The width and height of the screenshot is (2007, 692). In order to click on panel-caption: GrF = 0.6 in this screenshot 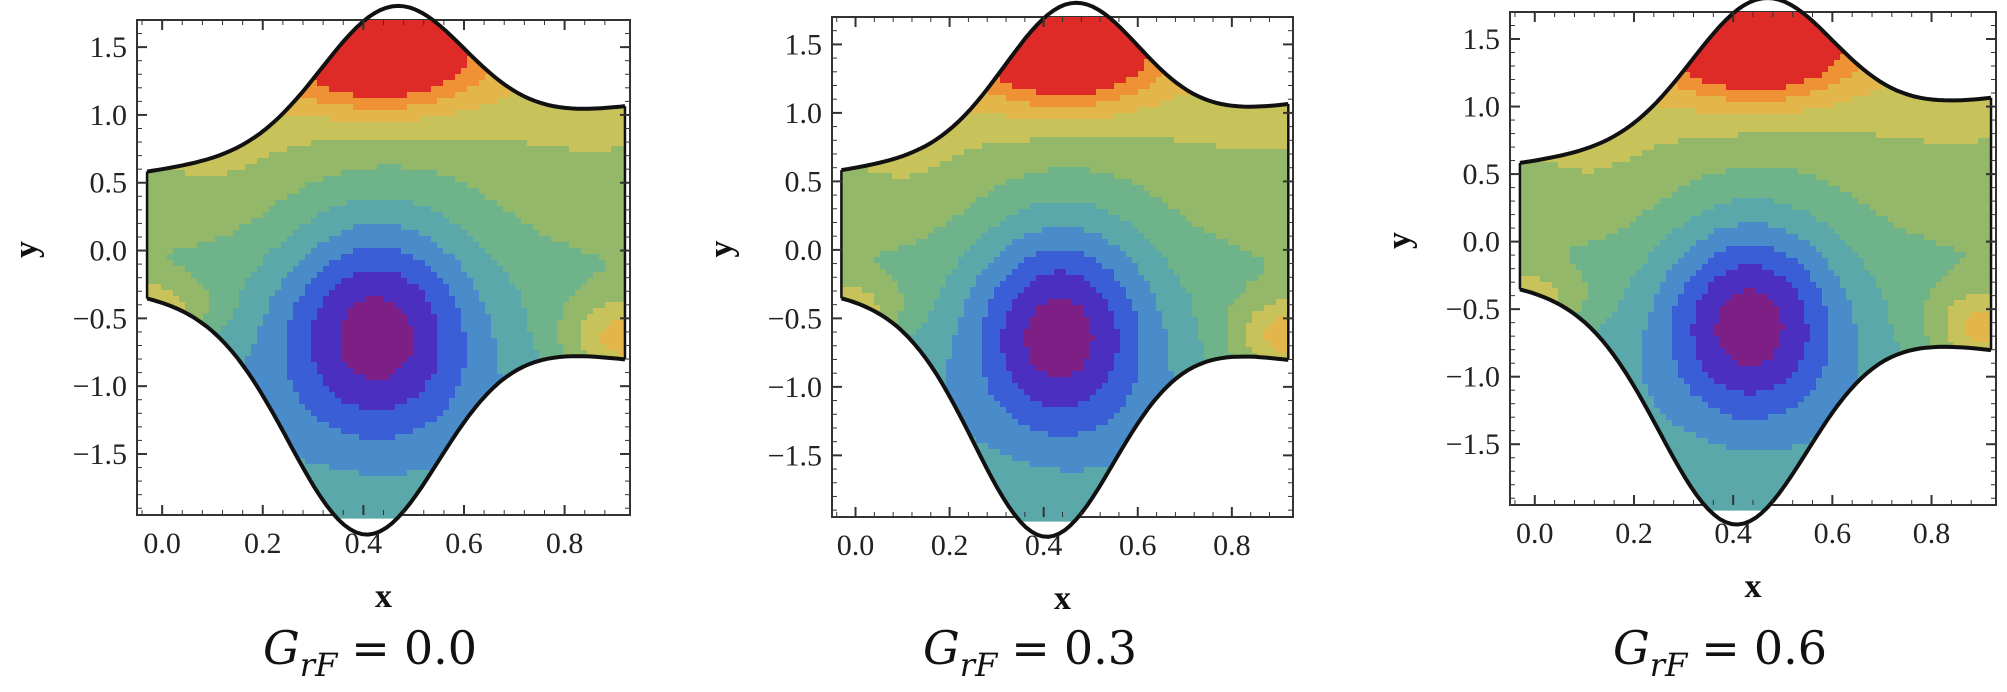, I will do `click(1720, 652)`.